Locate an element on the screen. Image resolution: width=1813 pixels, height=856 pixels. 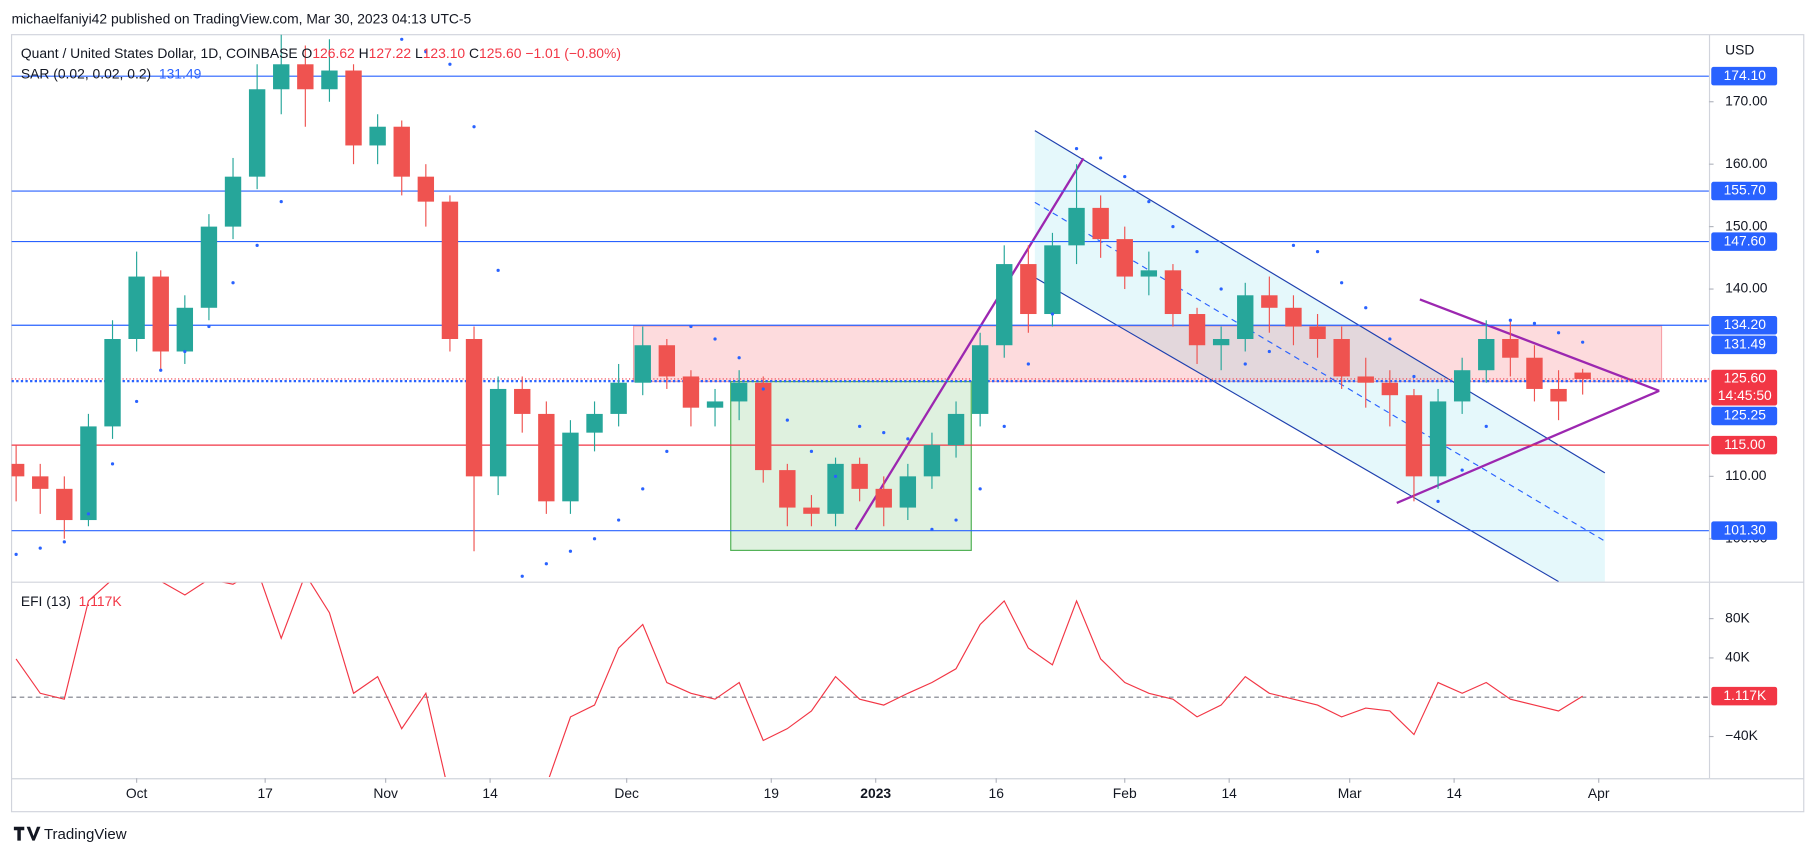
level-tag-label: 101.30 is located at coordinates (1745, 529).